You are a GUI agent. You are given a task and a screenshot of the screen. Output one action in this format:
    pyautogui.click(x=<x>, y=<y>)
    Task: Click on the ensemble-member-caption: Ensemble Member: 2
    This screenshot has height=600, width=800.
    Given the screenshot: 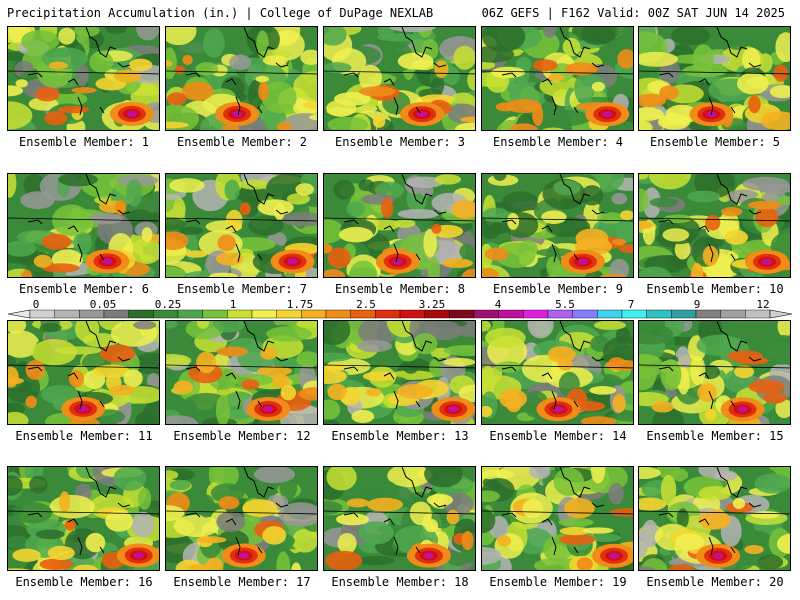 What is the action you would take?
    pyautogui.click(x=242, y=142)
    